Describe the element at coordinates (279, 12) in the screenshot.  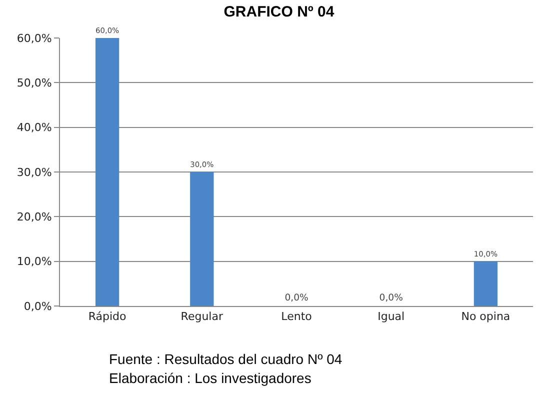
I see `chart-title: GRAFICO Nº 04` at that location.